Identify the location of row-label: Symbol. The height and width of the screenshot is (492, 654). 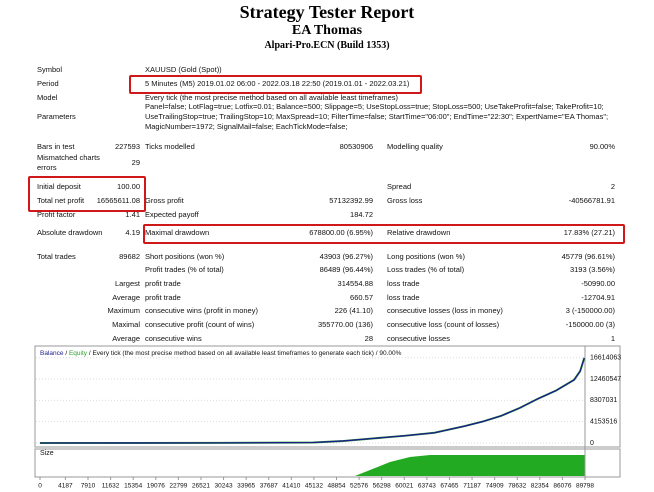
(50, 69).